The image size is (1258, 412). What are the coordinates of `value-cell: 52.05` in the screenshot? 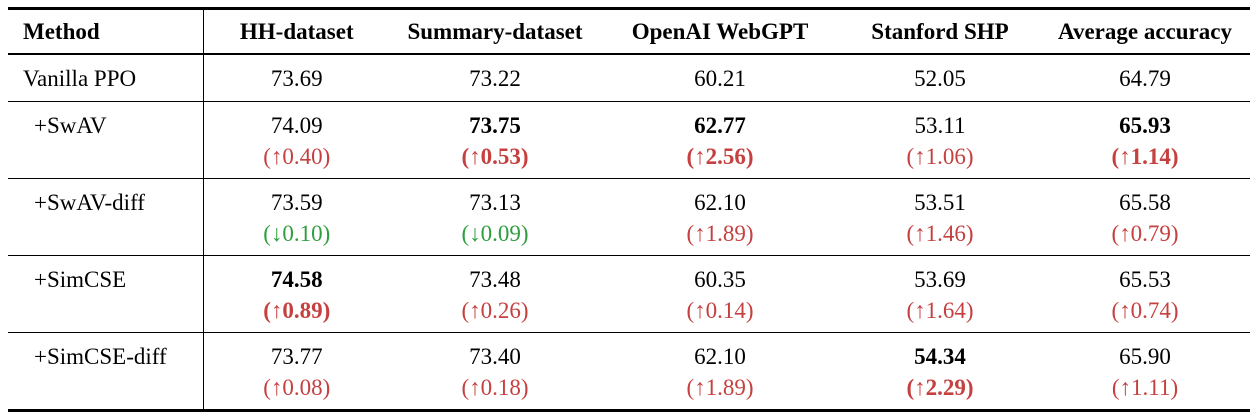 It's located at (940, 78).